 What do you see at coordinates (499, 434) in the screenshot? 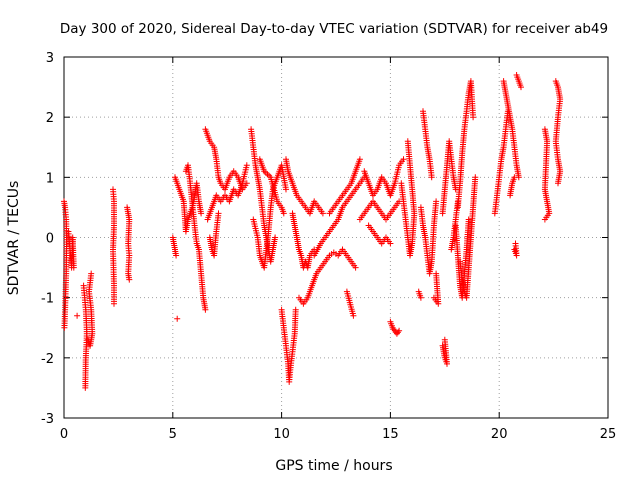
I see `x-tick-label: 20` at bounding box center [499, 434].